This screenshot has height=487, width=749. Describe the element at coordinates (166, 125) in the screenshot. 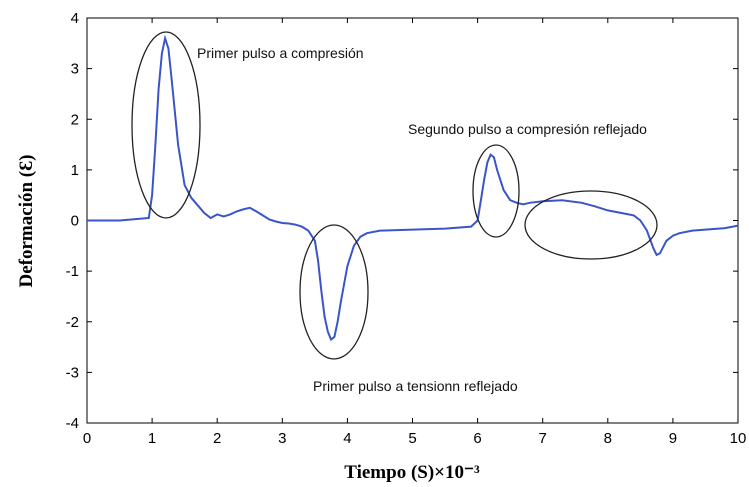

I see `ellipse-first-compression` at that location.